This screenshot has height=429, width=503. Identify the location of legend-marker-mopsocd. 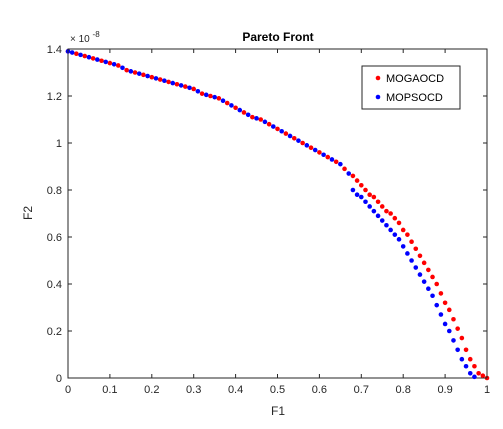
(378, 97).